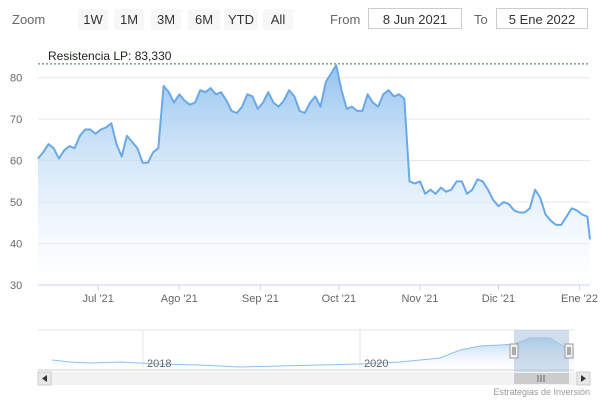  I want to click on y-tick-label: 30, so click(16, 286).